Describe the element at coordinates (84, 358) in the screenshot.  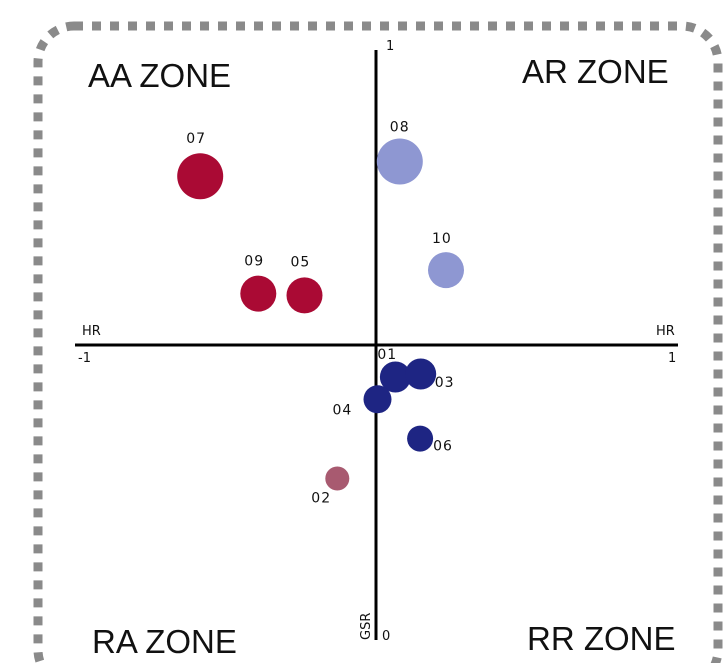
I see `x-tick-min: -1` at that location.